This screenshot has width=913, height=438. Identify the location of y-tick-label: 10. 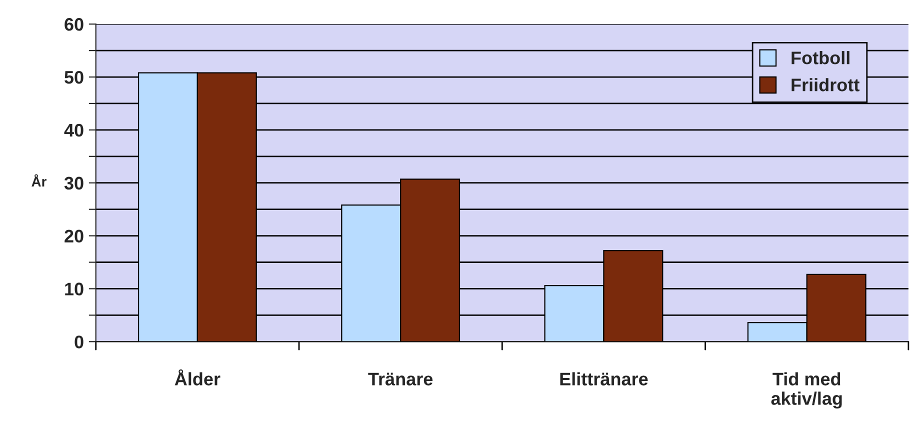
(74, 289).